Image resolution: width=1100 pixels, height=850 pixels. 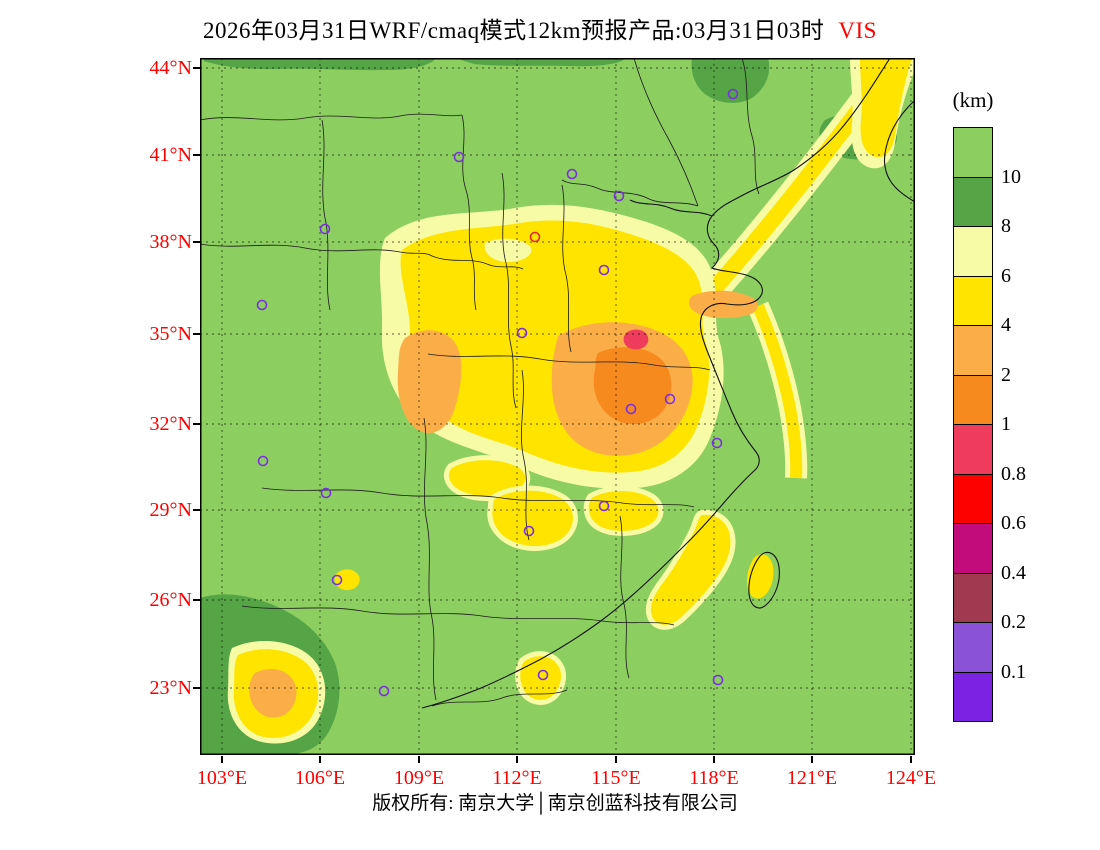 I want to click on contour-orange, so click(x=632, y=386).